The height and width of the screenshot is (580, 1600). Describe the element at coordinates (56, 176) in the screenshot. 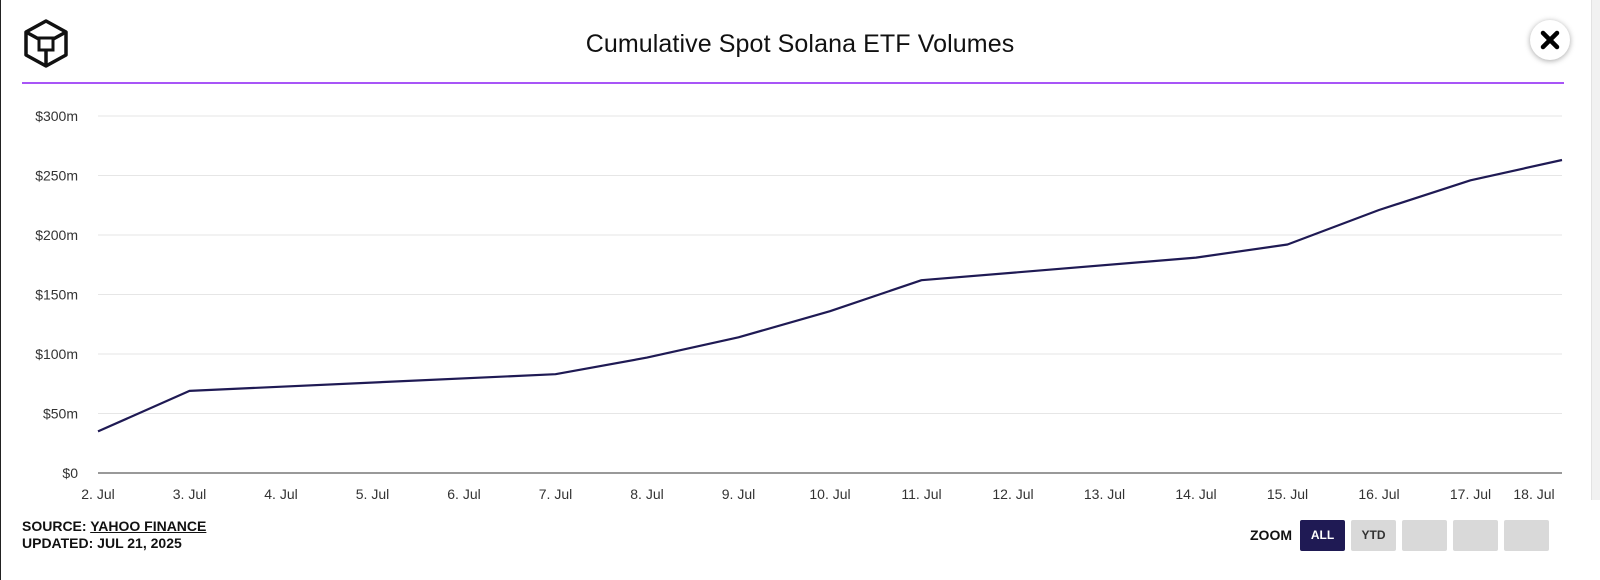

I see `y-tick-label: $250m` at that location.